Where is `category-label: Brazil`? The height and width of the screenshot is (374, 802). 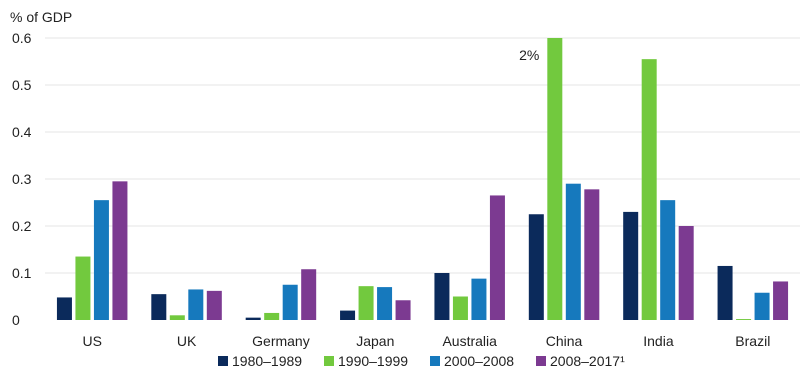
category-label: Brazil is located at coordinates (752, 341).